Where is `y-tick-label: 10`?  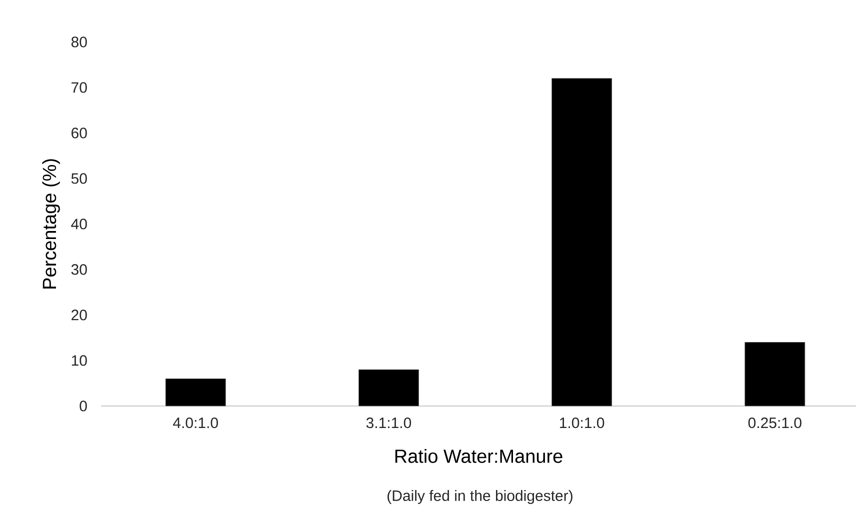
y-tick-label: 10 is located at coordinates (79, 360).